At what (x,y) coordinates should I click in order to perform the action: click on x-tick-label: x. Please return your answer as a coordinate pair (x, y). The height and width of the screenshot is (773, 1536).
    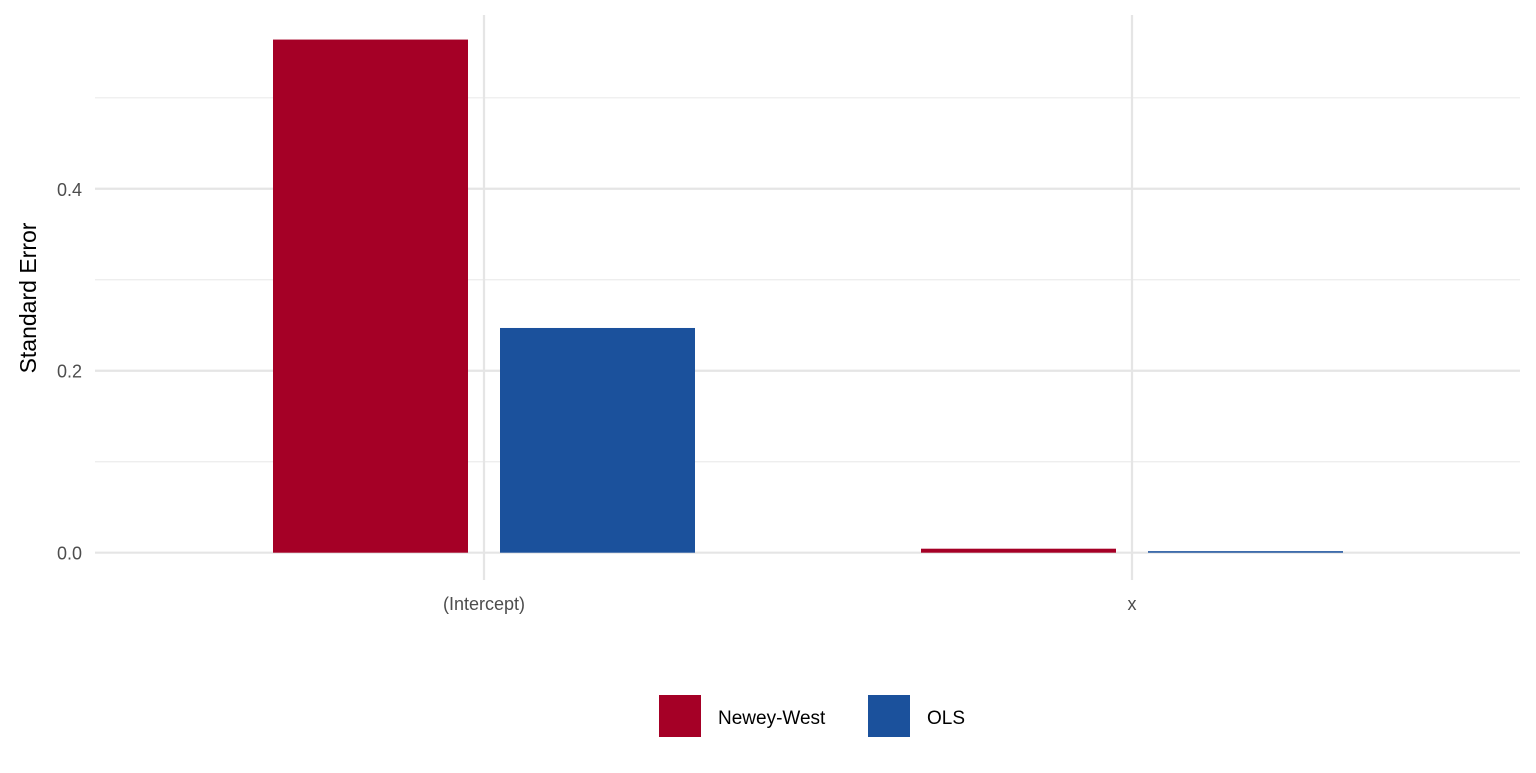
    Looking at the image, I should click on (1132, 604).